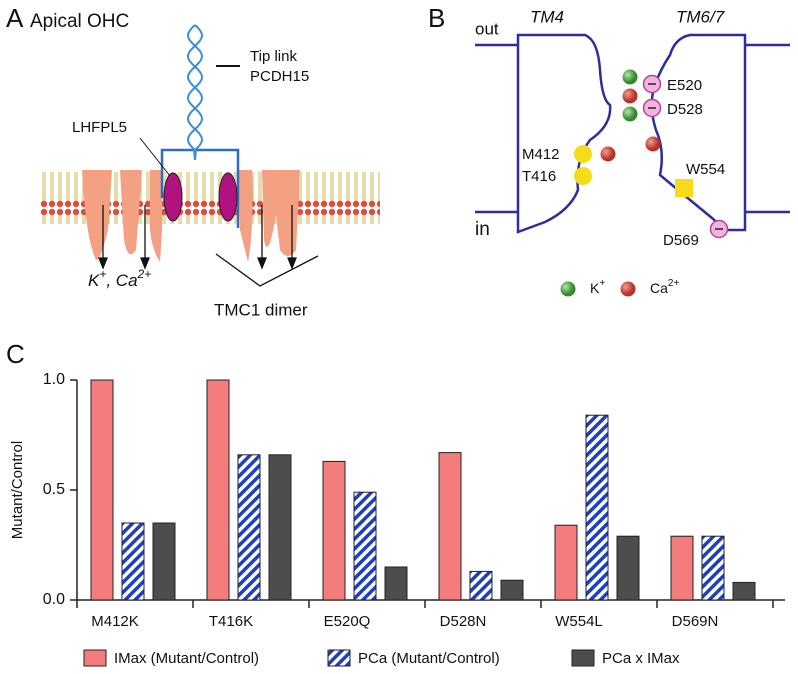 This screenshot has width=798, height=674. What do you see at coordinates (547, 16) in the screenshot?
I see `label: TM4` at bounding box center [547, 16].